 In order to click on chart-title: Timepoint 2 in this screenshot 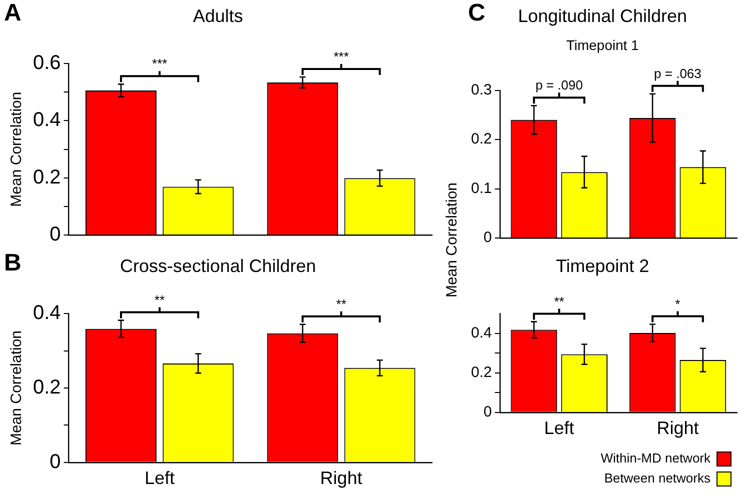, I will do `click(603, 266)`.